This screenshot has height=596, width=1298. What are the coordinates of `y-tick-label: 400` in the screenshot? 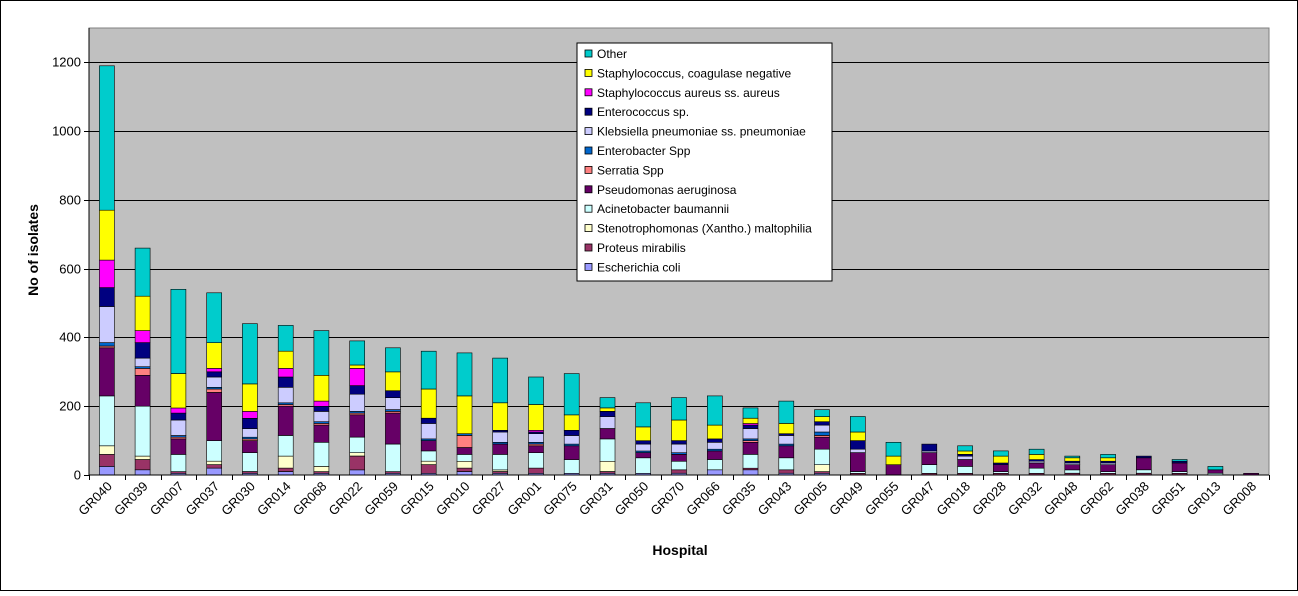 It's located at (70, 337).